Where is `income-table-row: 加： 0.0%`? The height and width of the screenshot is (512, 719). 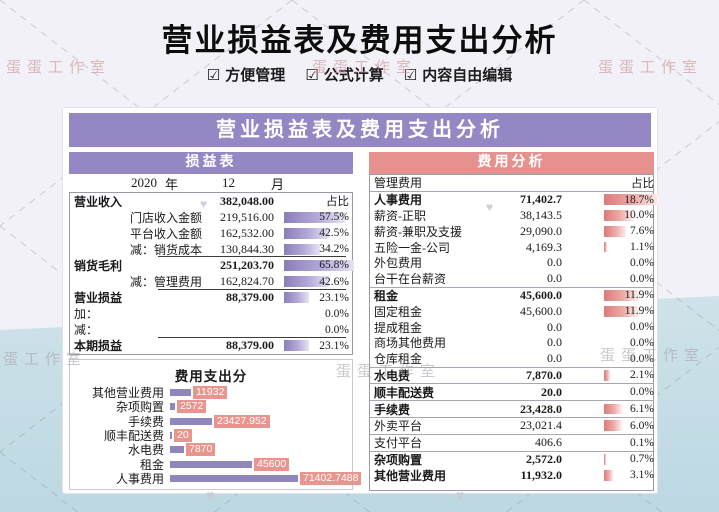
income-table-row: 加： 0.0% is located at coordinates (211, 314).